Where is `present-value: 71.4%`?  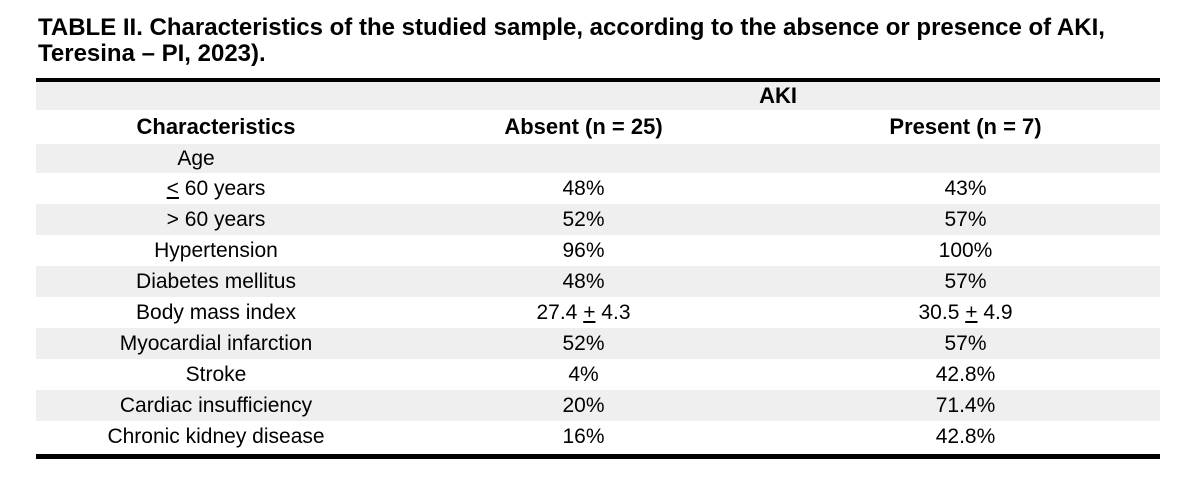
present-value: 71.4% is located at coordinates (965, 405).